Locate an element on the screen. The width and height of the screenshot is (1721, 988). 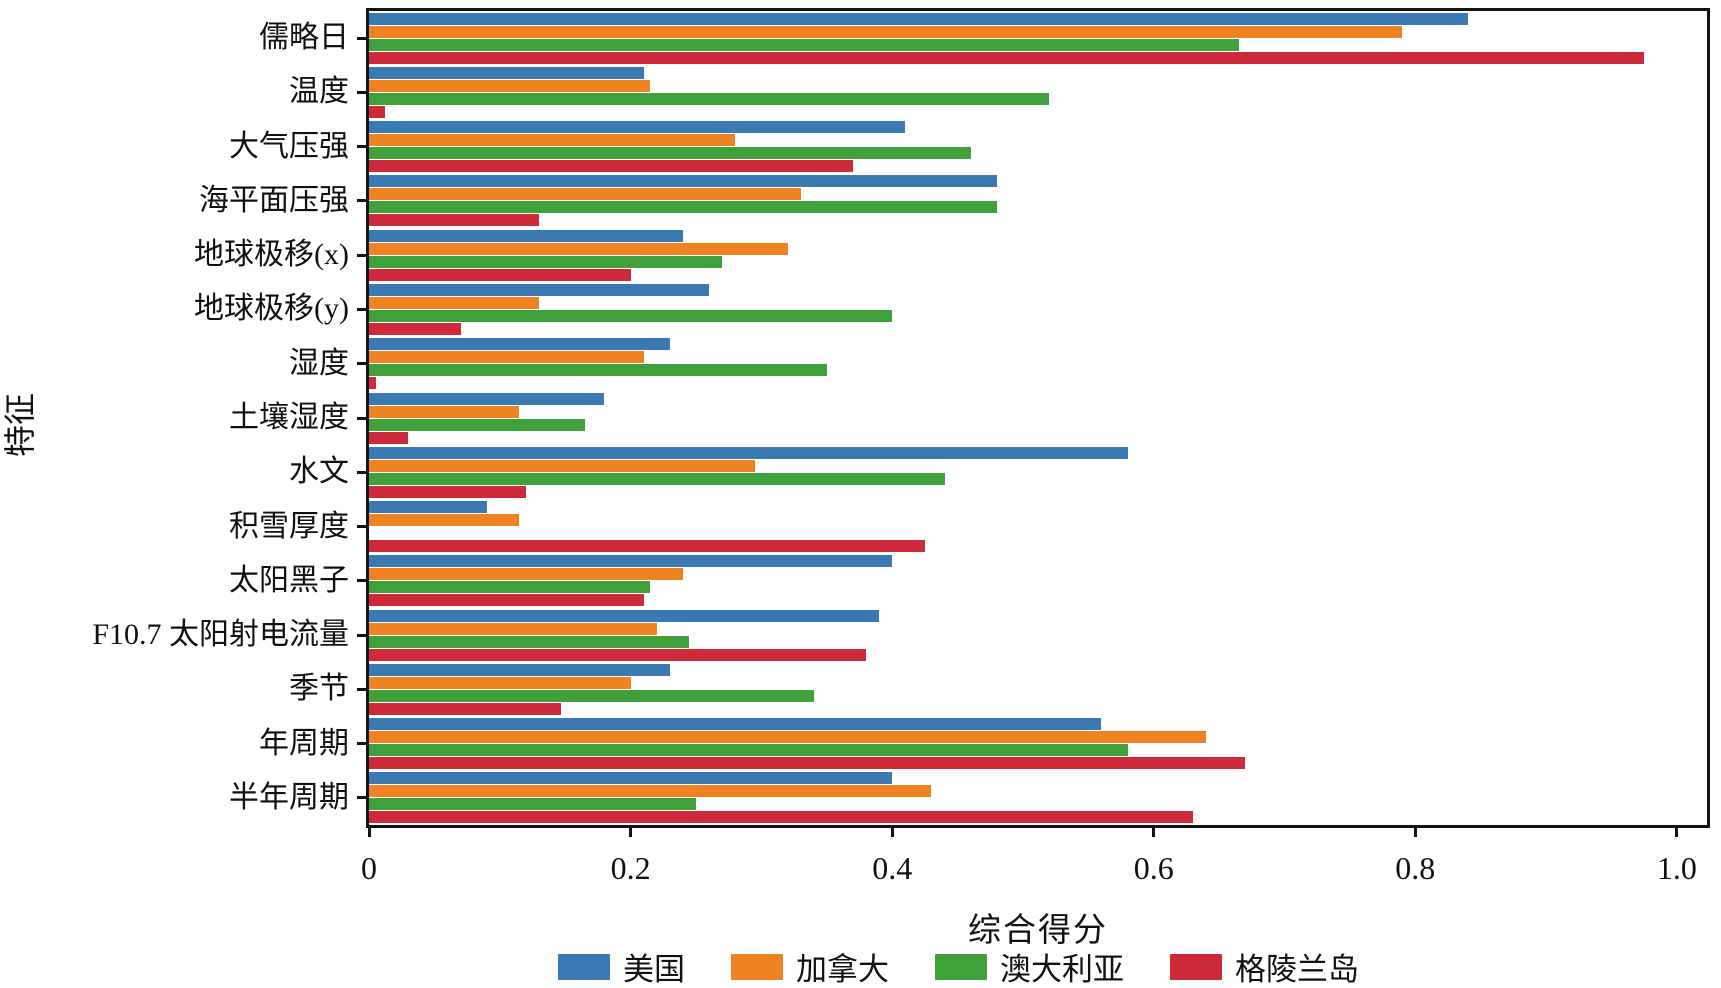
bar-澳大利亚-儒略日 is located at coordinates (804, 44).